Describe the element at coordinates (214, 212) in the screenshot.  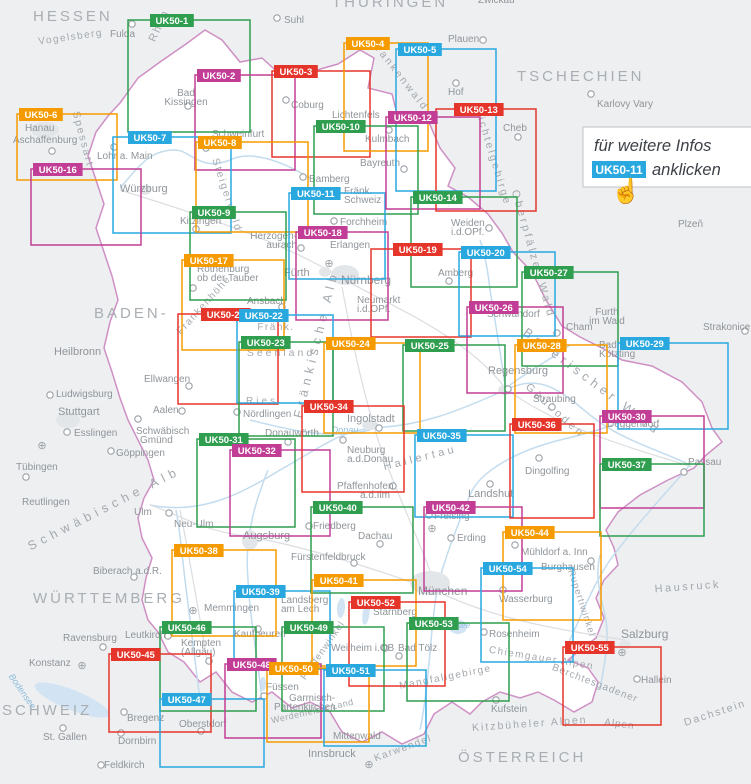
I see `sheet-label-UK50-9: UK50-9` at that location.